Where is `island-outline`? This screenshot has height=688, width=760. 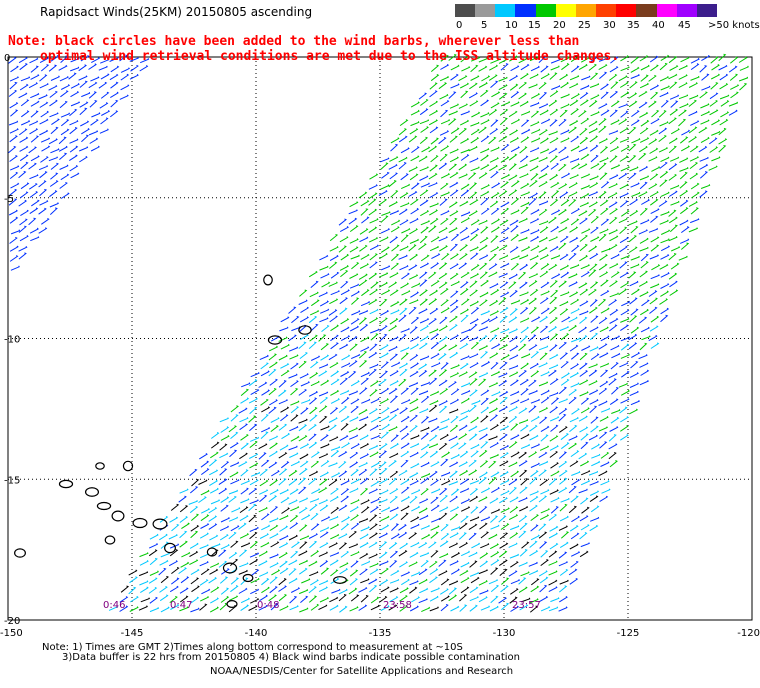
island-outline is located at coordinates (340, 580).